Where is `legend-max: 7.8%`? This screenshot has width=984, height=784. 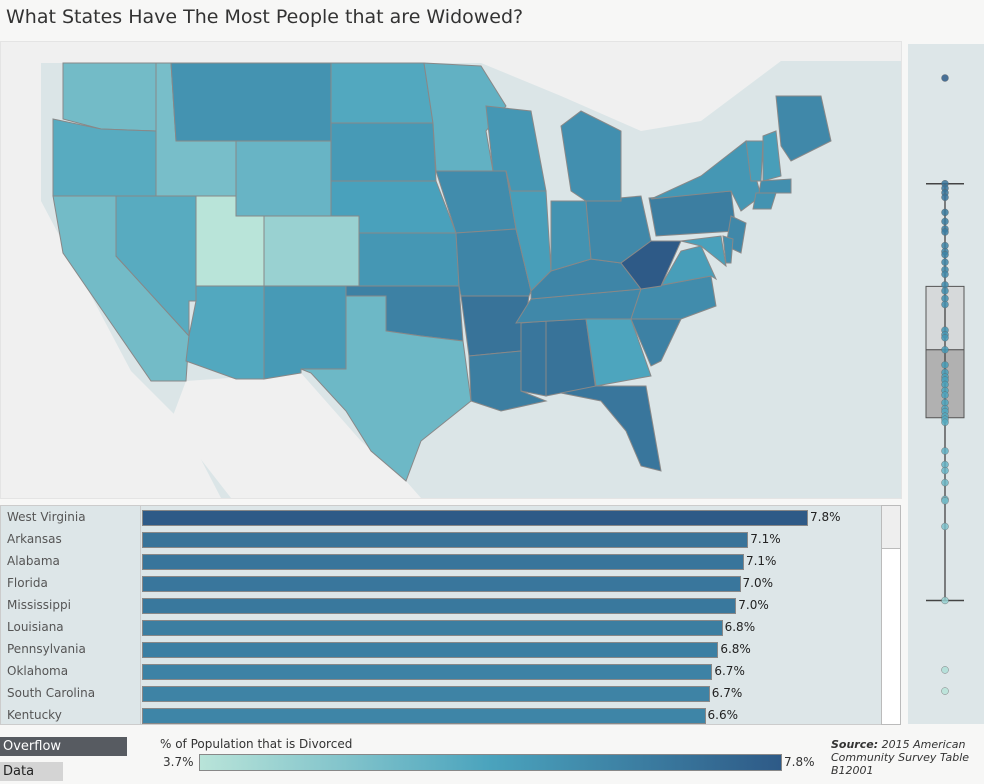
legend-max: 7.8% is located at coordinates (799, 762).